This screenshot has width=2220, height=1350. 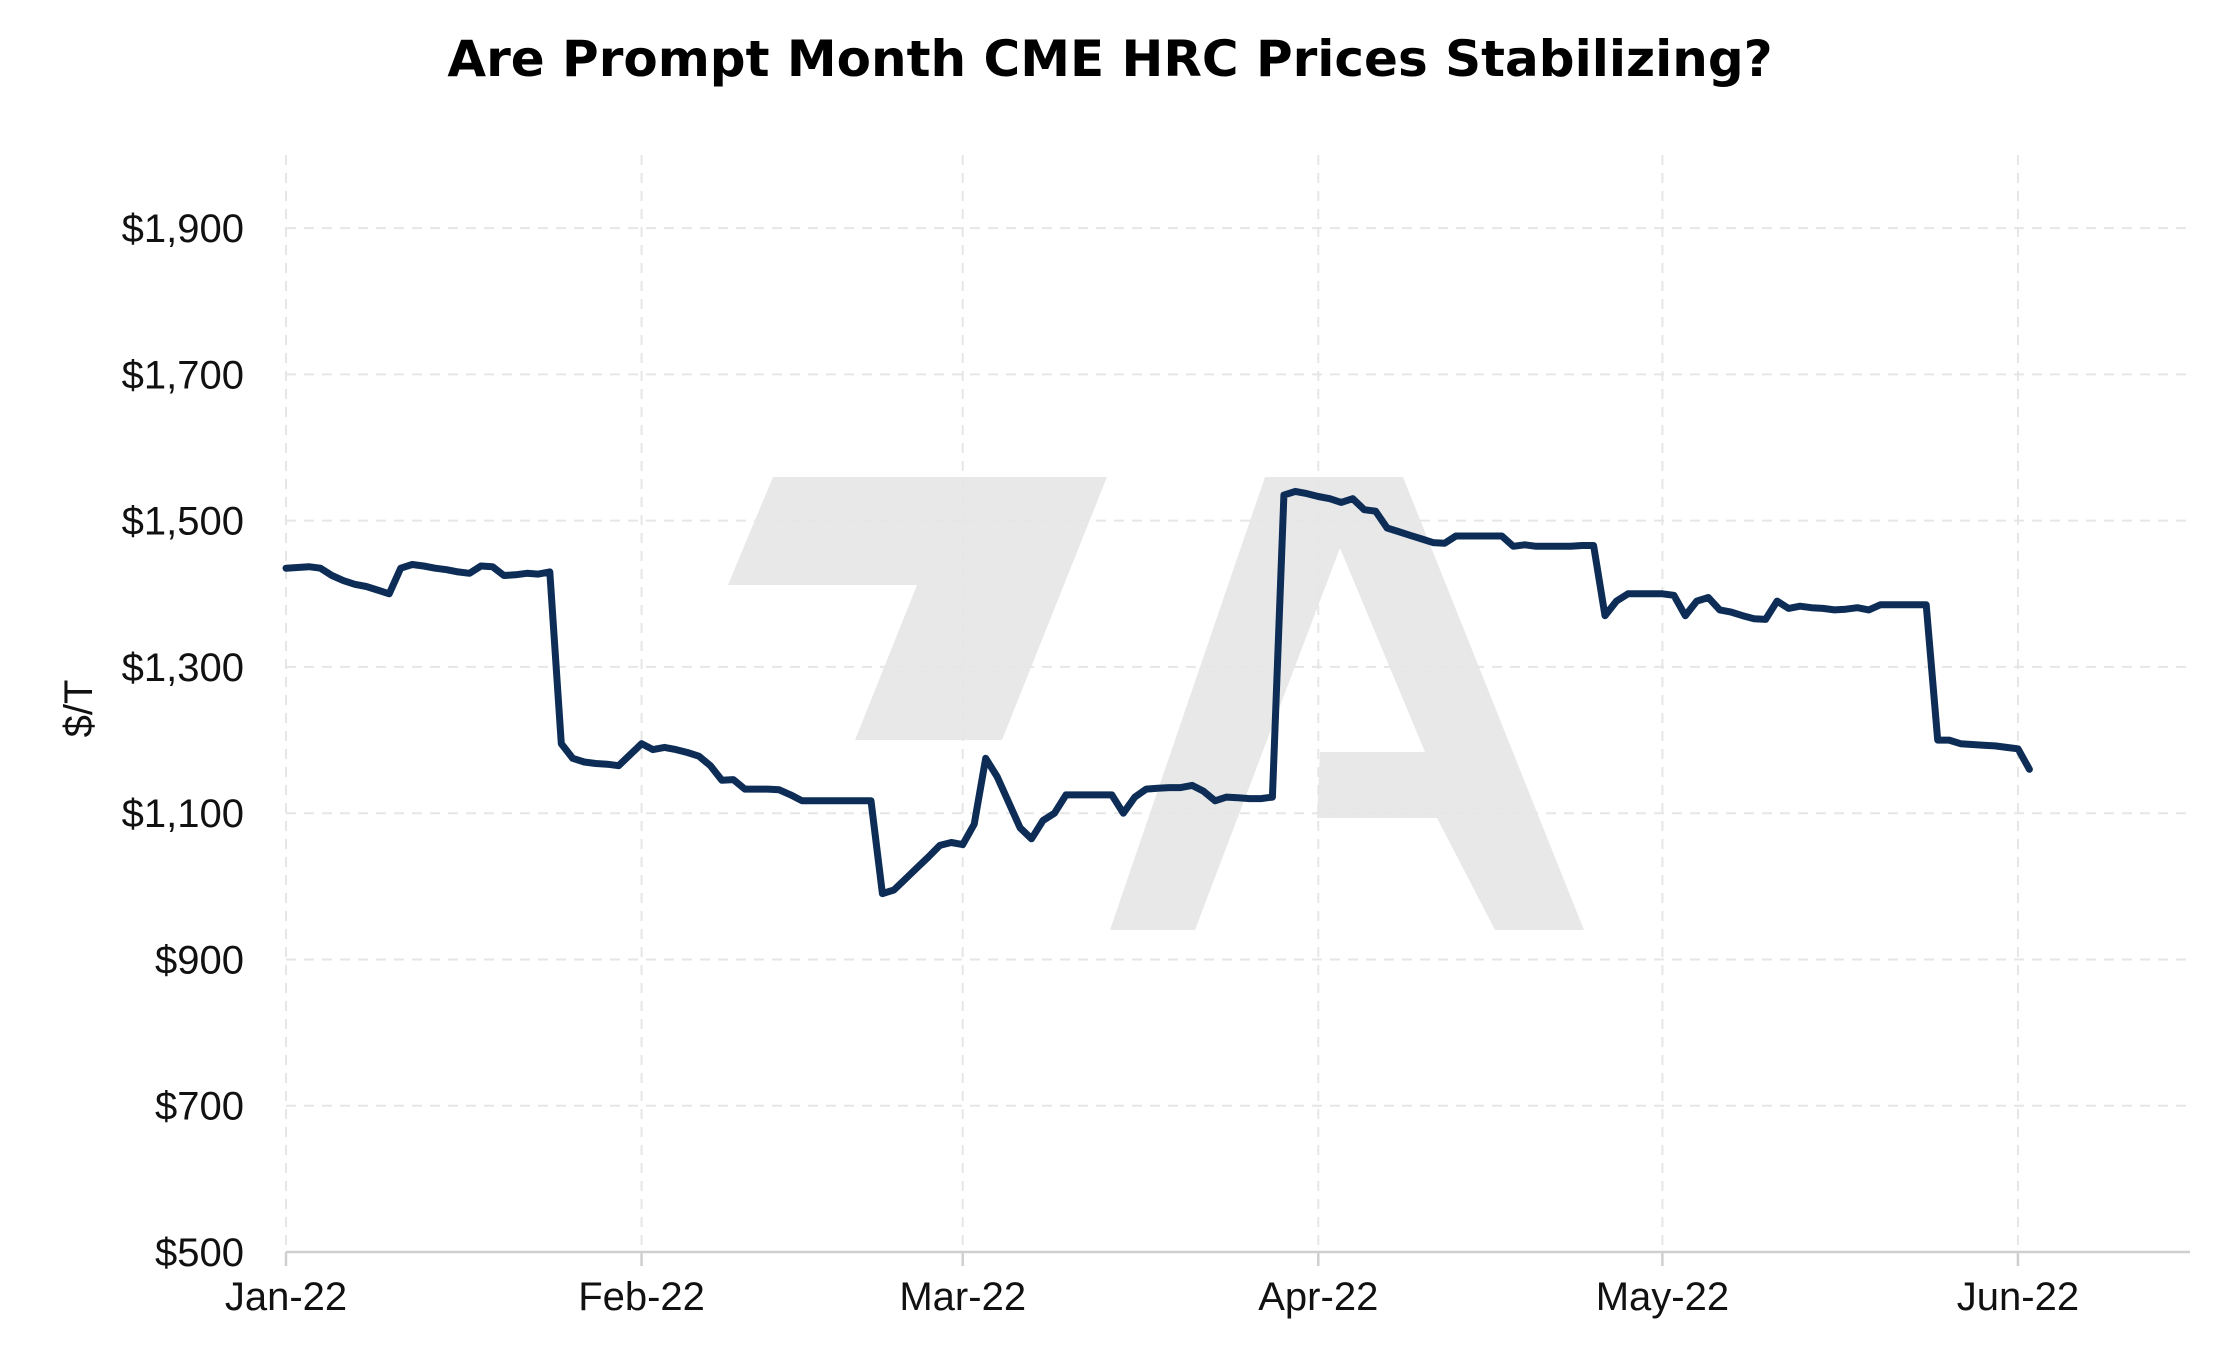 What do you see at coordinates (2018, 1297) in the screenshot?
I see `x-tick-label: Jun-22` at bounding box center [2018, 1297].